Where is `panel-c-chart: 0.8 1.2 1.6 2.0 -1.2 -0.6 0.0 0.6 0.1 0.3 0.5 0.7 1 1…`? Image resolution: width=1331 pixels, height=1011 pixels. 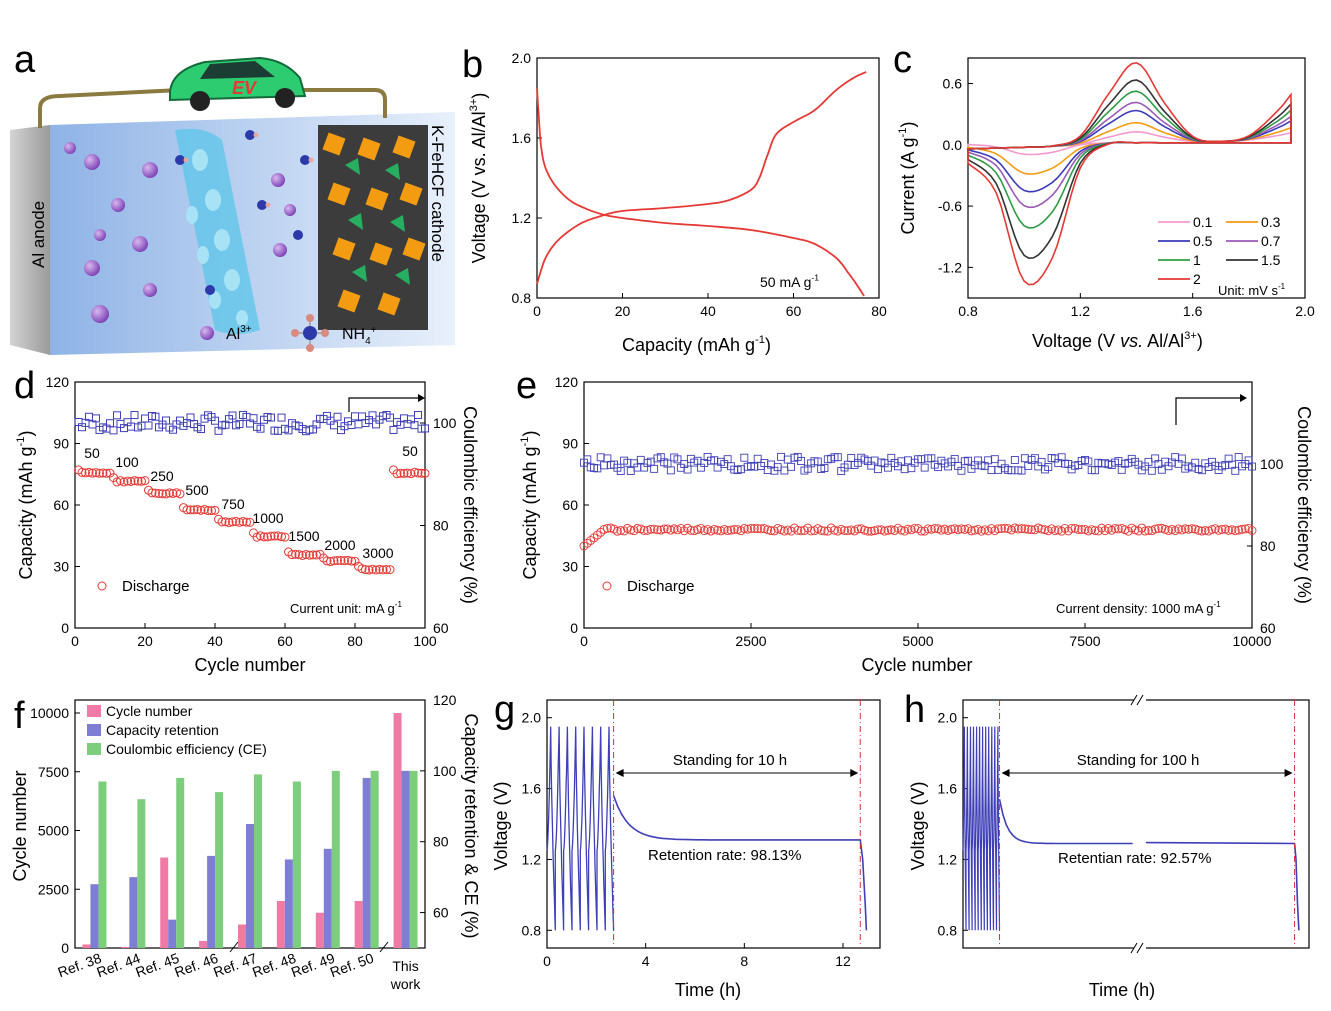
panel-c-chart: 0.8 1.2 1.6 2.0 -1.2 -0.6 0.0 0.6 0.1 0.3 0.5 0.7 1 1… is located at coordinates (1106, 204).